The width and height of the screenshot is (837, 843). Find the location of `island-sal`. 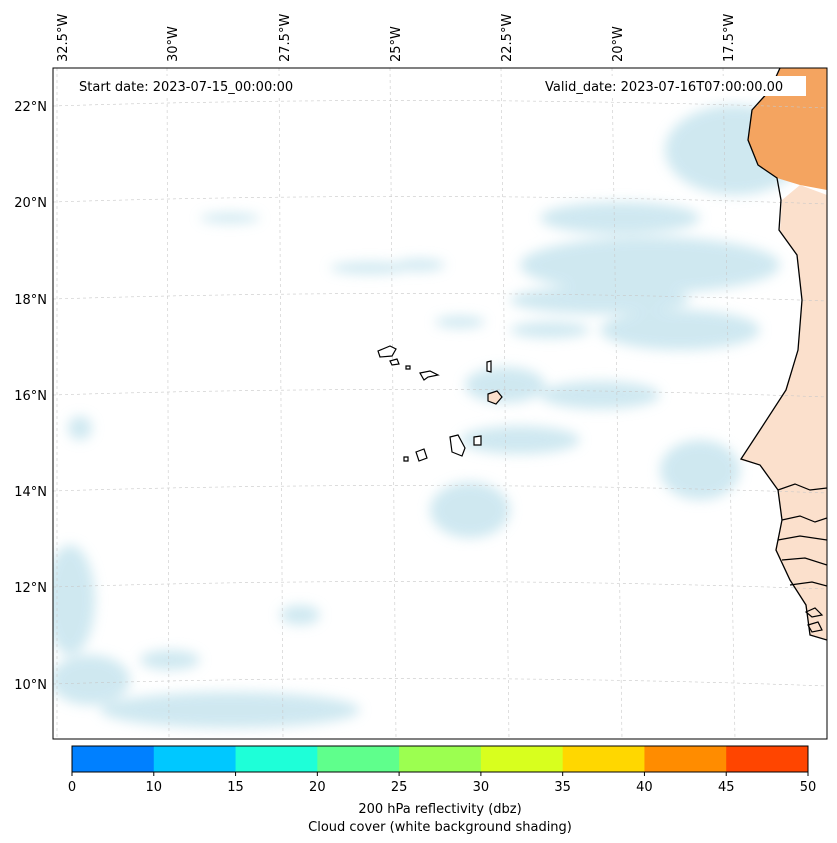

island-sal is located at coordinates (489, 366).